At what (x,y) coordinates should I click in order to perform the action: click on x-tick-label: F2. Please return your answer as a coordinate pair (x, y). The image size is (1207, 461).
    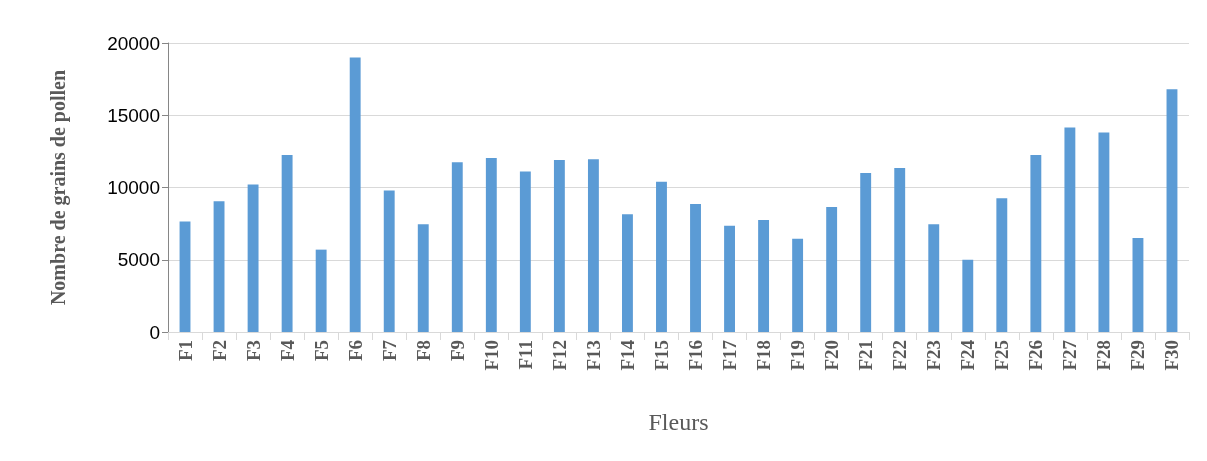
    Looking at the image, I should click on (219, 351).